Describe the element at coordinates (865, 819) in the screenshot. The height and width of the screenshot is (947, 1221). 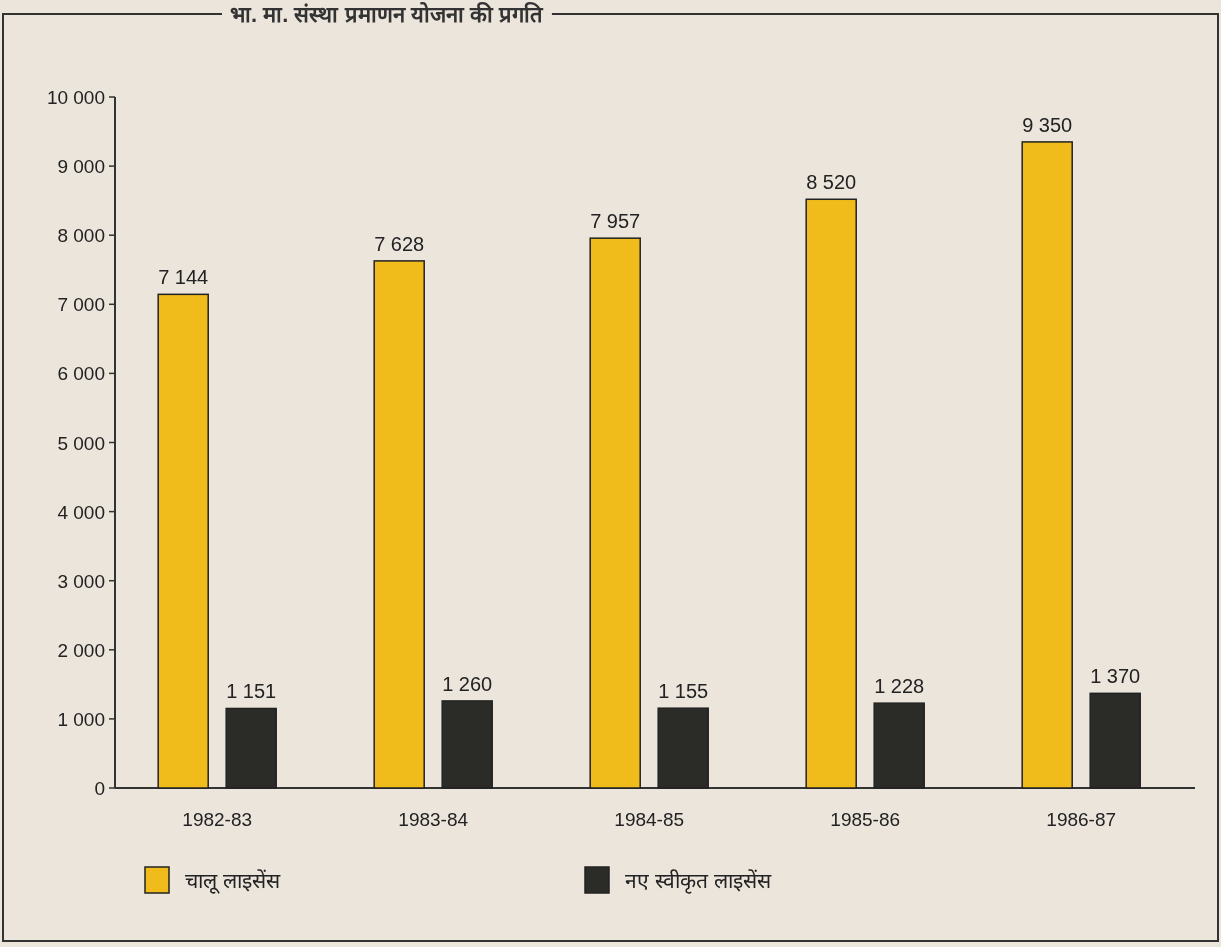
I see `x-tick-label: 1985-86` at that location.